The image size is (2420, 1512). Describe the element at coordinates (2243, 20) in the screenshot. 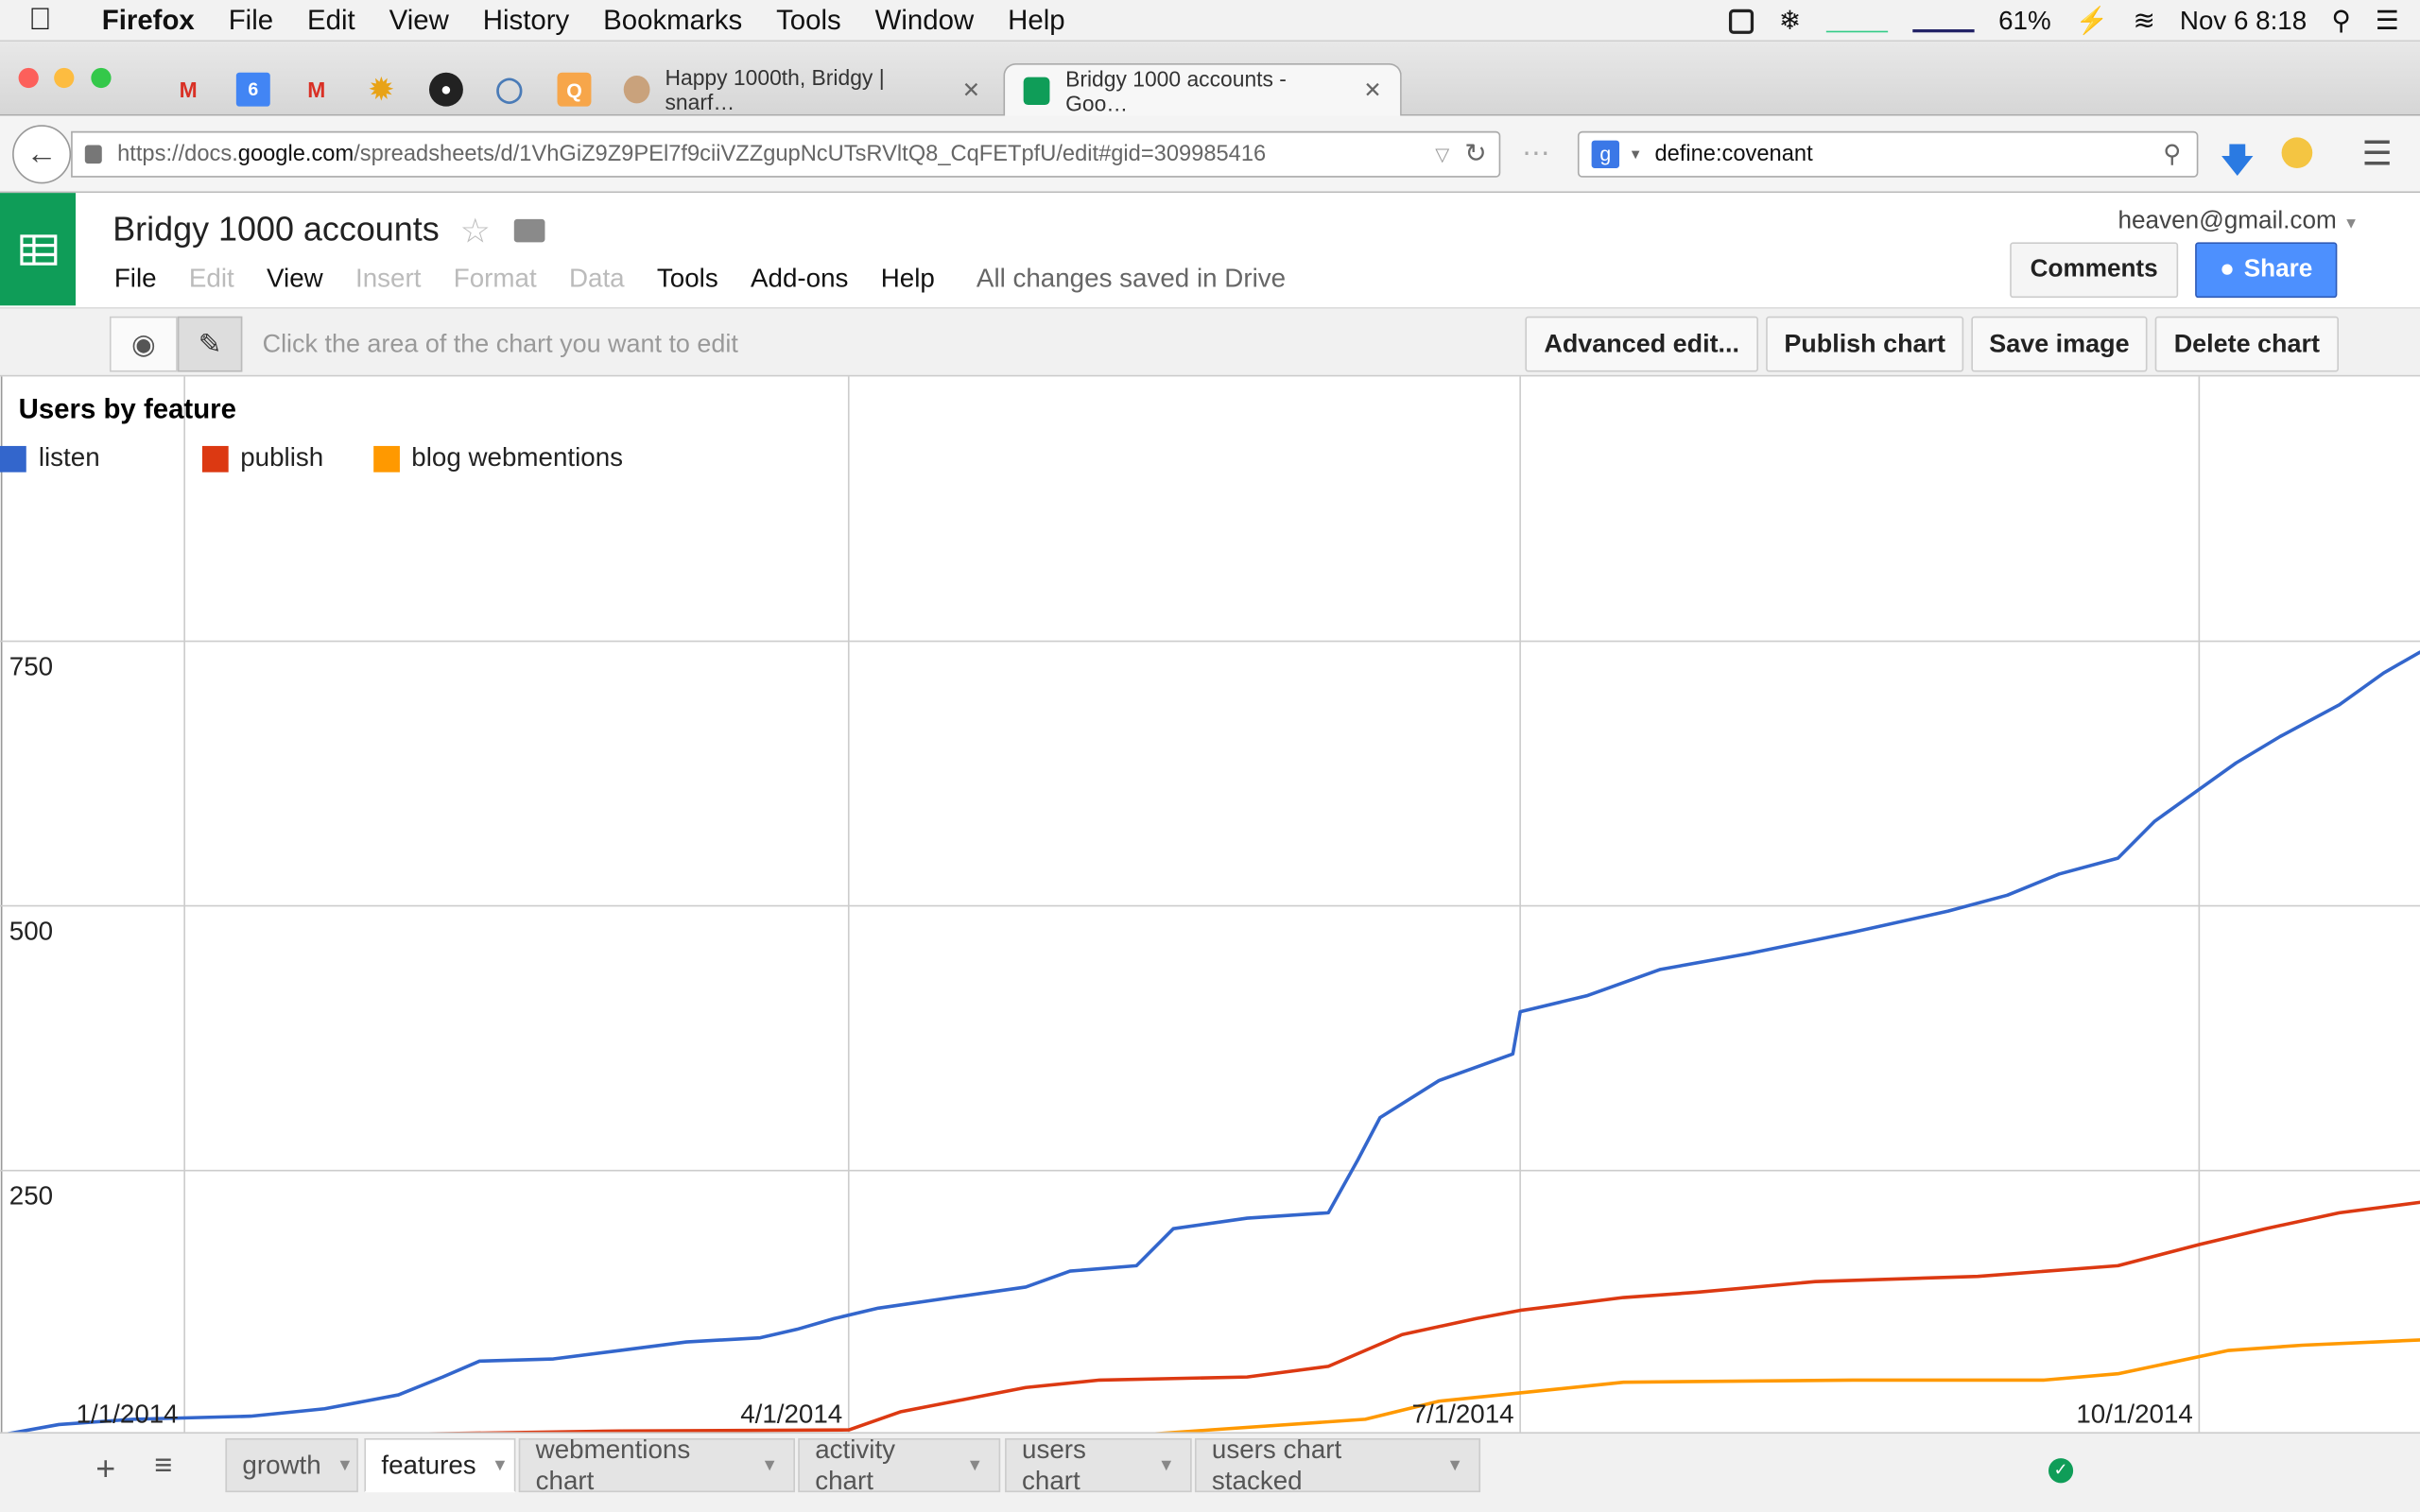

I see `clock: Nov 6 8:18` at that location.